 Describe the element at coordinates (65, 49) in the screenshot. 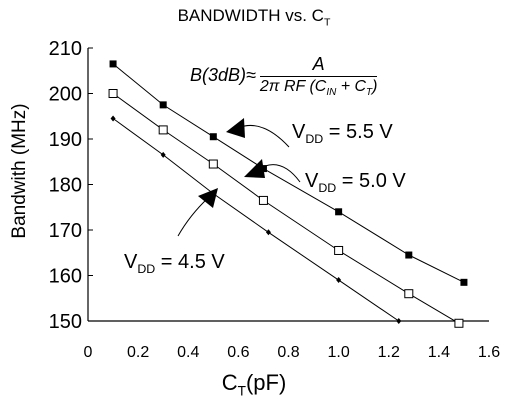

I see `y-tick-label: 210` at that location.